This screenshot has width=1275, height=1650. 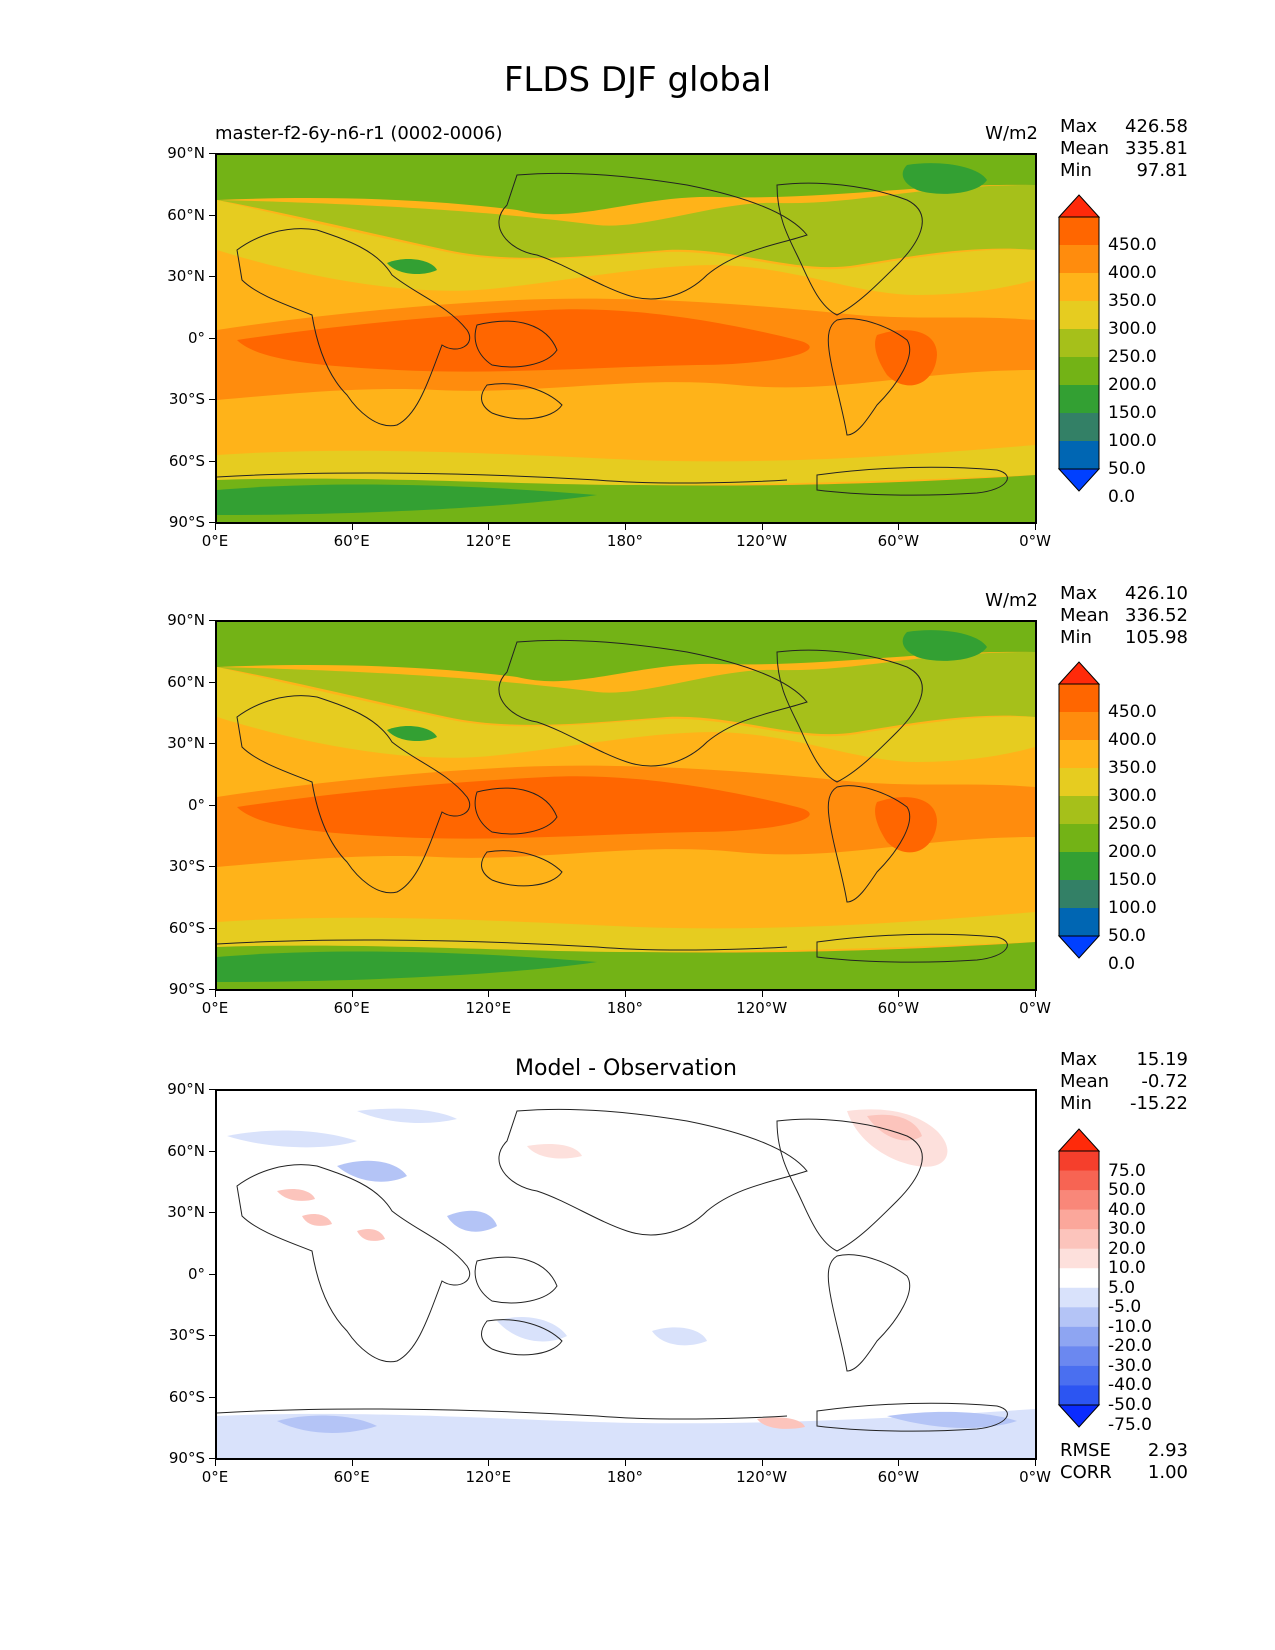 I want to click on stat-value: -0.72, so click(x=1164, y=1081).